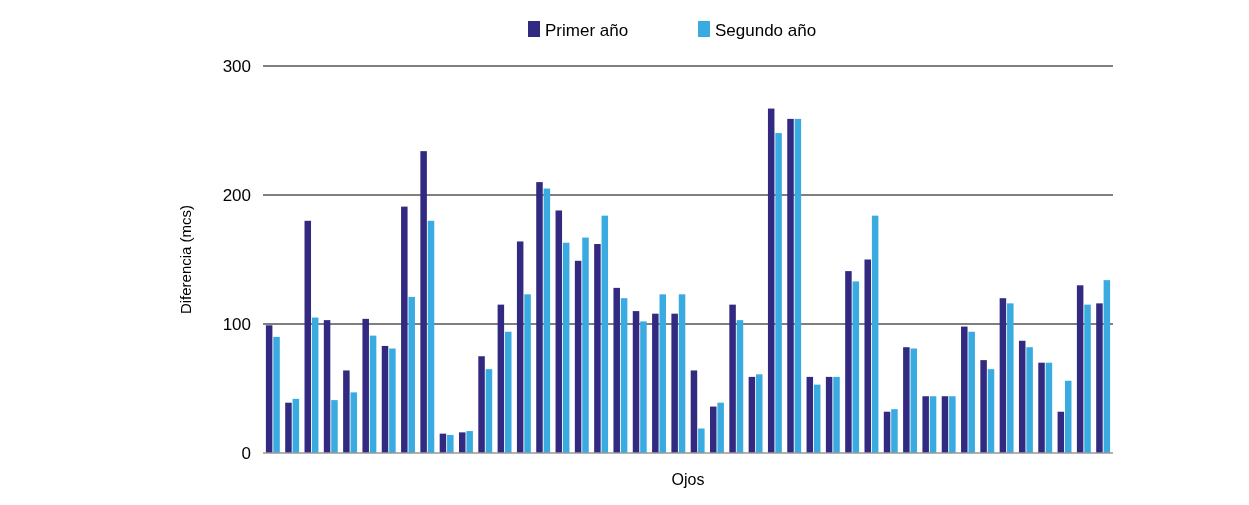  I want to click on y-tick-label: 300, so click(236, 66).